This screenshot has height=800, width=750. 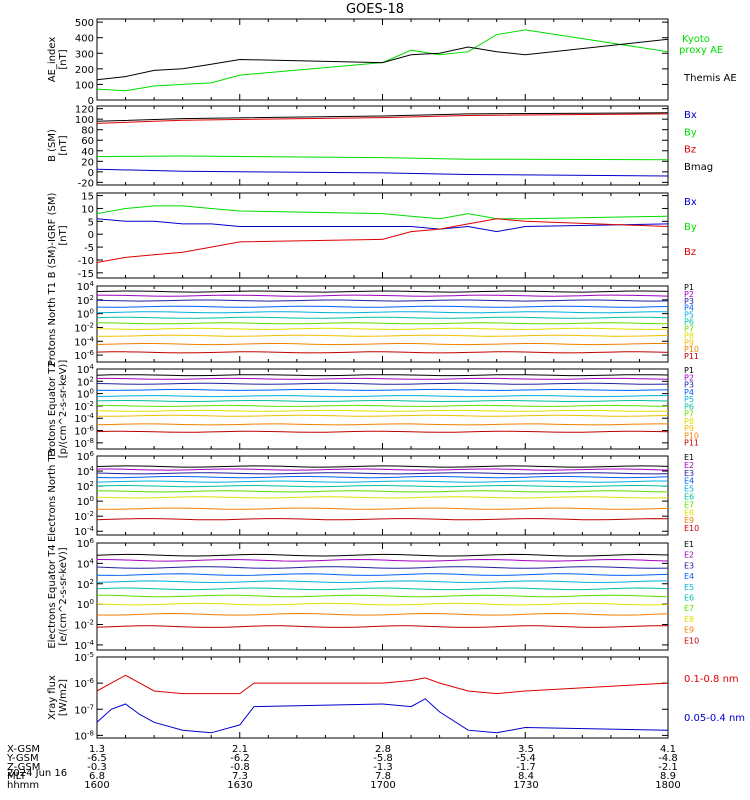 What do you see at coordinates (710, 78) in the screenshot?
I see `legend-label: Themis AE` at bounding box center [710, 78].